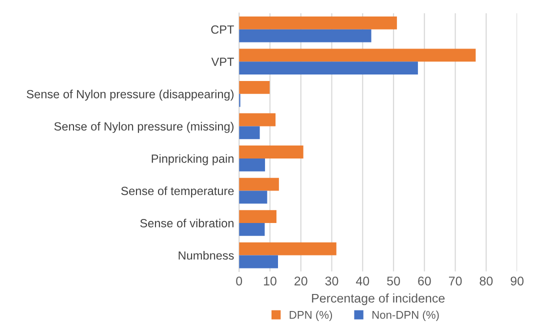 This screenshot has height=331, width=556. I want to click on x-tick-label: 30, so click(331, 281).